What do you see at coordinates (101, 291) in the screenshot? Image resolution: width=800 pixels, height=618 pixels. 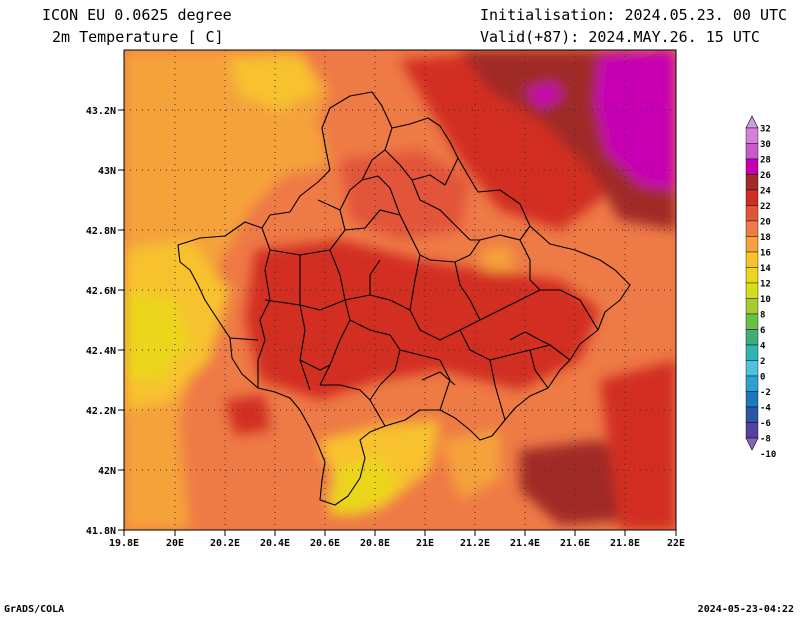 I see `lat-tick-label: 42.6N` at bounding box center [101, 291].